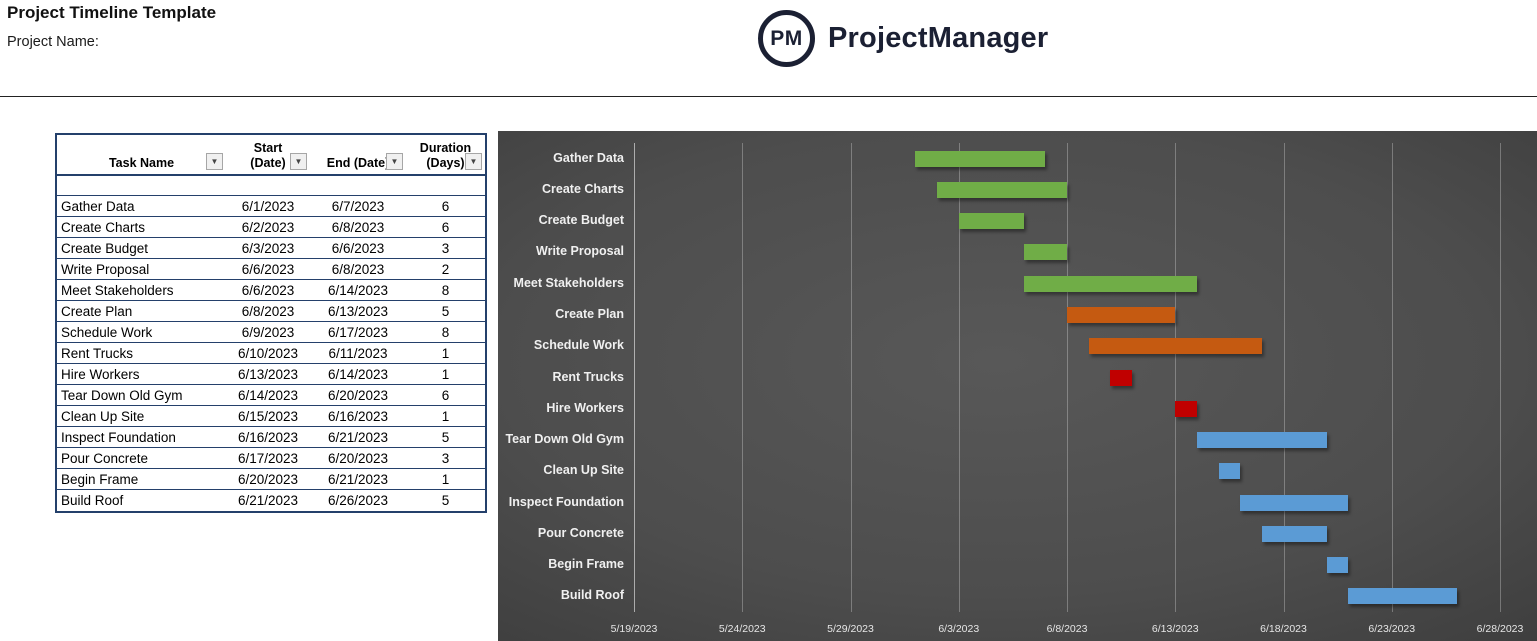 The image size is (1537, 641). Describe the element at coordinates (358, 154) in the screenshot. I see `column-header-end-date: End (Date) ▼` at that location.